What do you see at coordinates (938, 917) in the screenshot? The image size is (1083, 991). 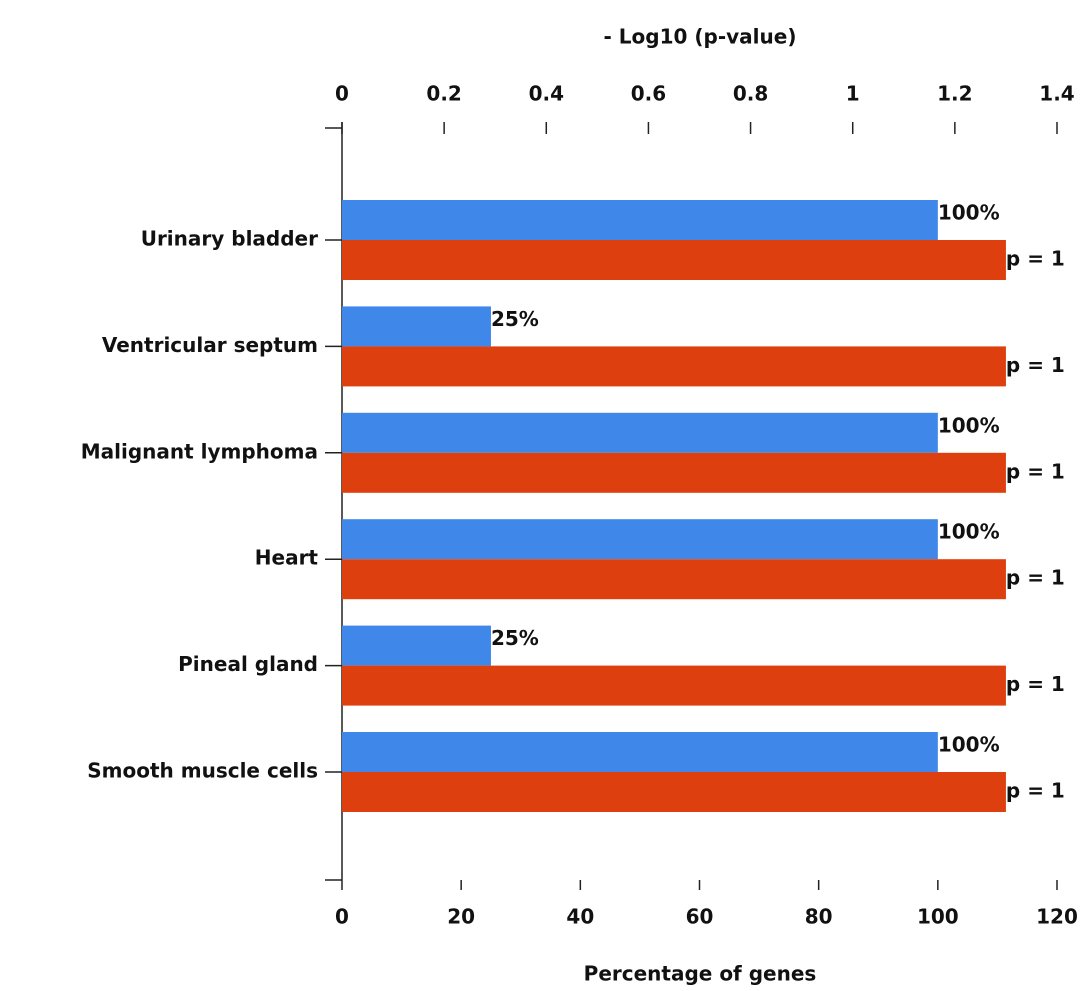 I see `bottom-tick-label: 100` at bounding box center [938, 917].